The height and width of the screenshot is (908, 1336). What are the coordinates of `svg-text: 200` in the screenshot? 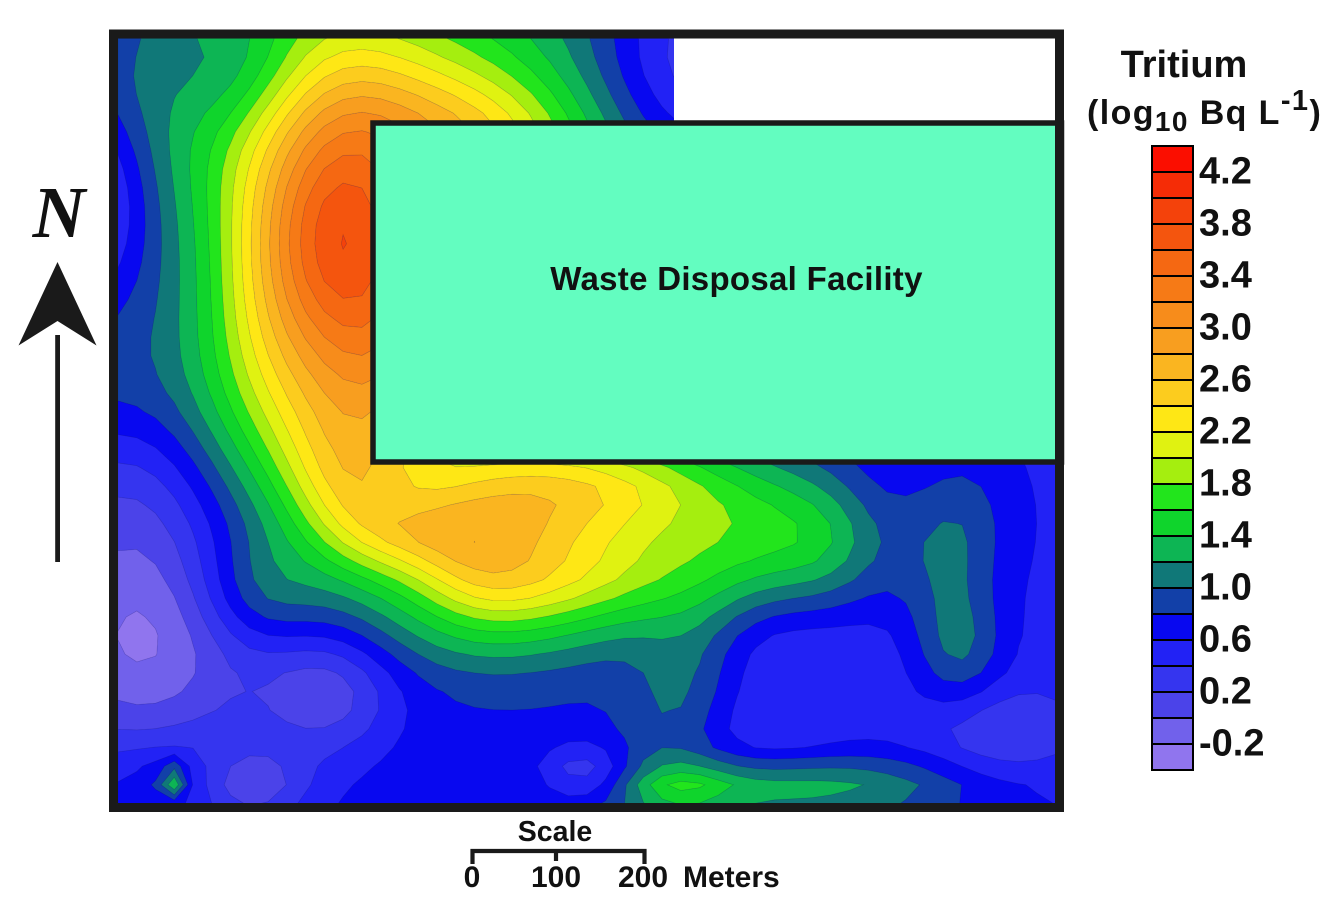 It's located at (643, 877).